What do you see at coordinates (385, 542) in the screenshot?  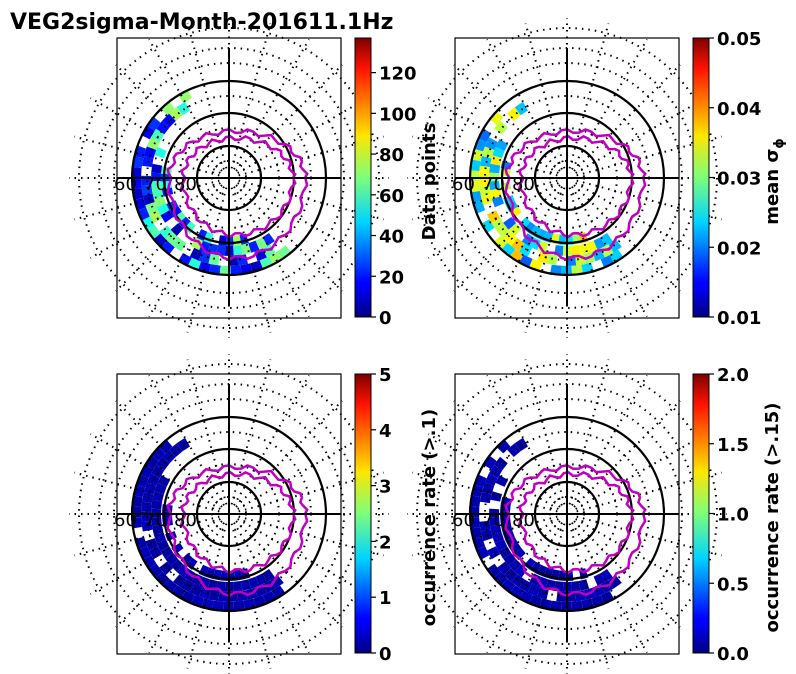 I see `colorbar-tick-label: 2` at bounding box center [385, 542].